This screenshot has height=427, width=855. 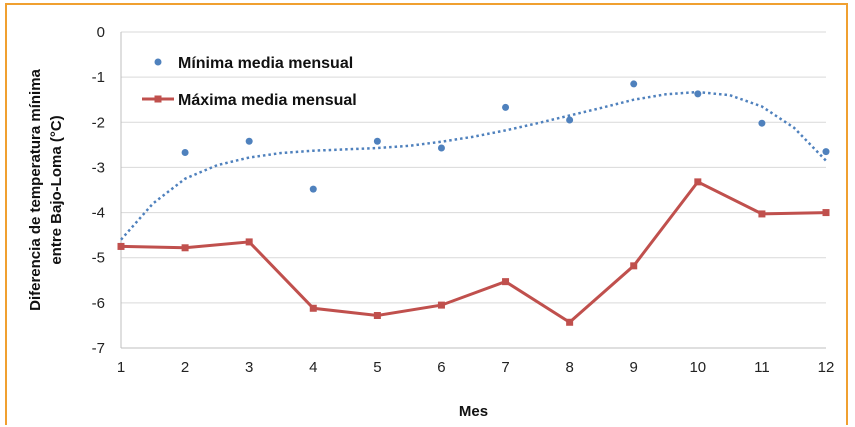 What do you see at coordinates (158, 62) in the screenshot?
I see `legend-marker-minima` at bounding box center [158, 62].